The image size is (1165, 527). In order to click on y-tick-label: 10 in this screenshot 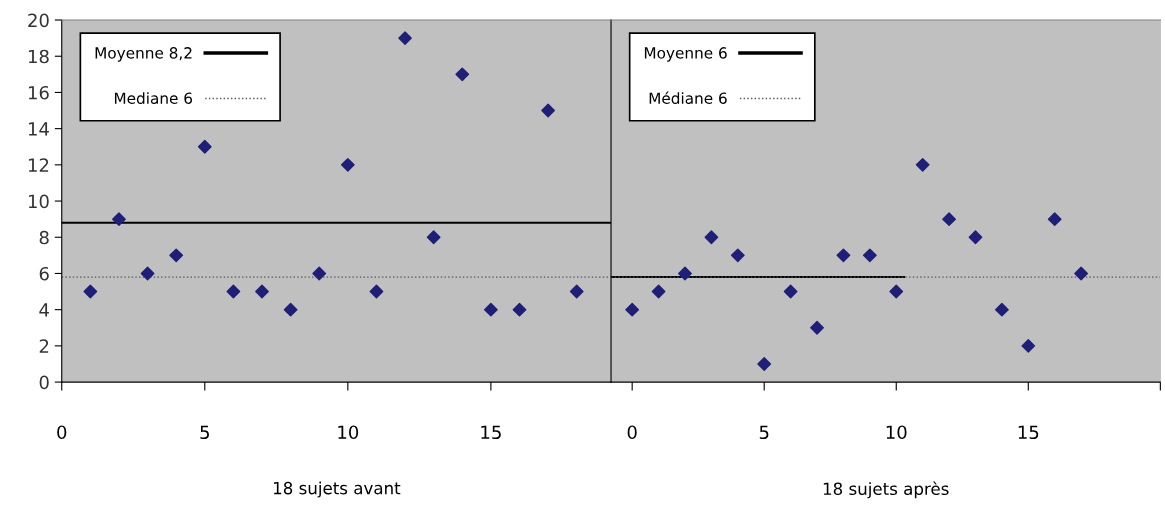, I will do `click(38, 201)`.